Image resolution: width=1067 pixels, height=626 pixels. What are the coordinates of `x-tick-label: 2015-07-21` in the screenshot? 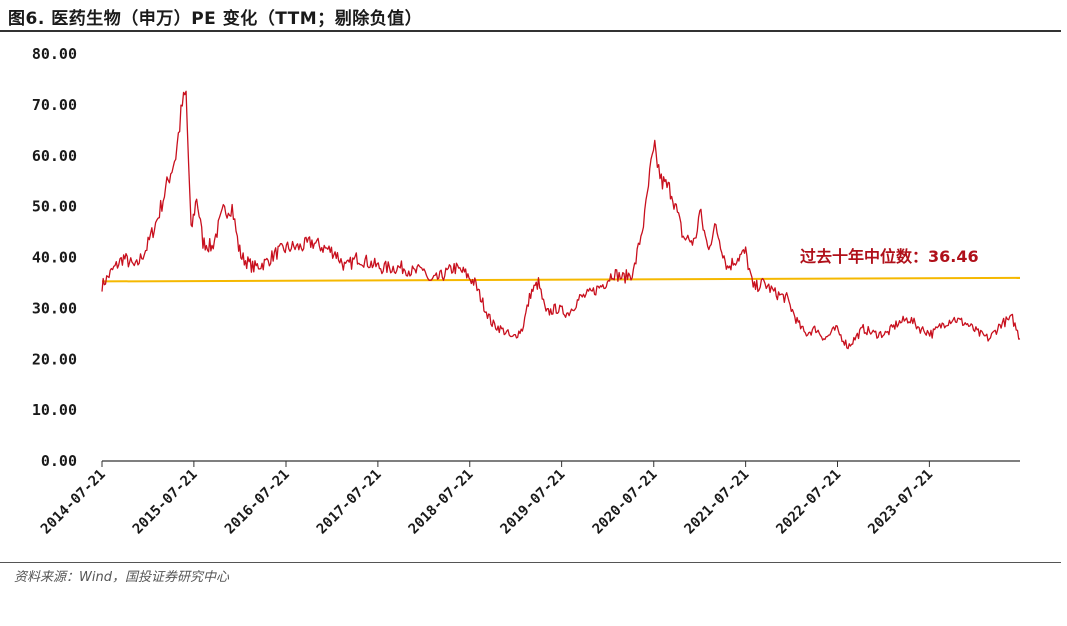 It's located at (165, 502).